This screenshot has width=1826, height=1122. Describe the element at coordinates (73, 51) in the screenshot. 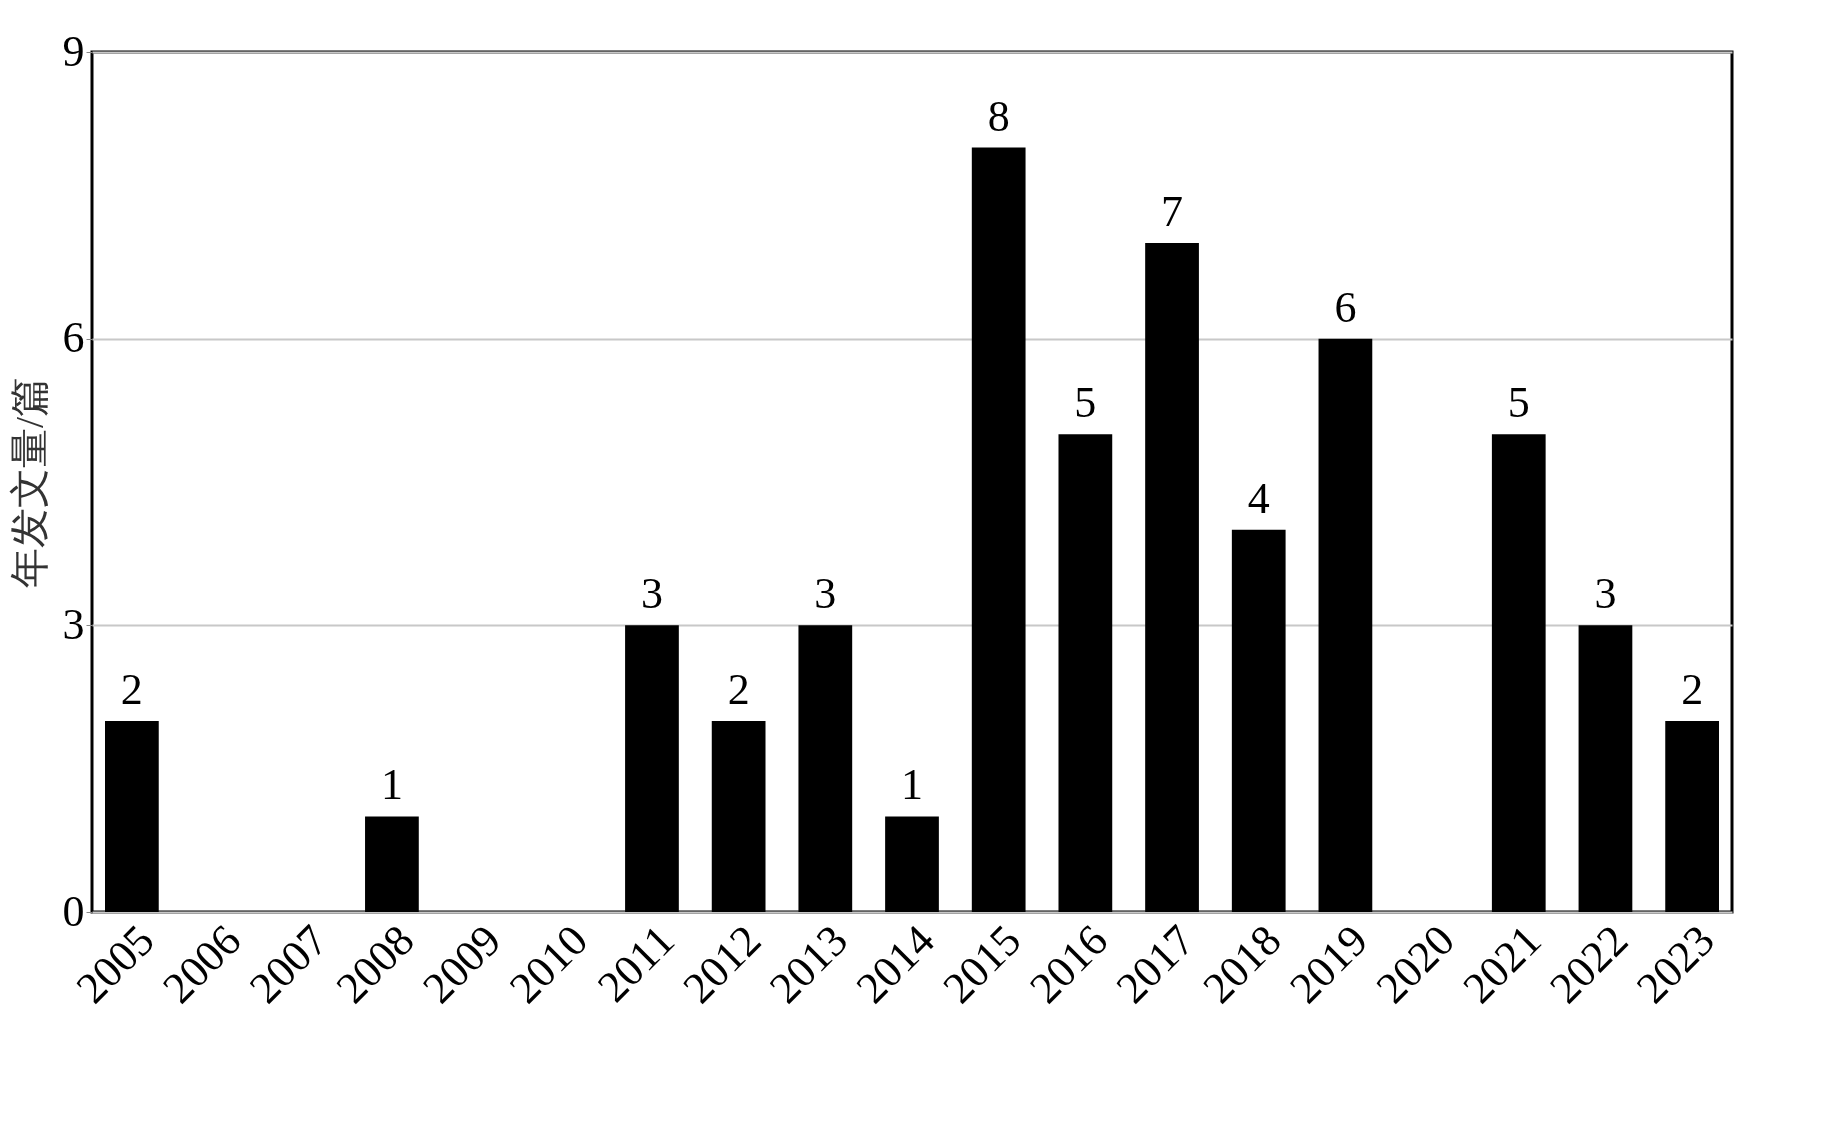

I see `y-tick-label: 9` at that location.